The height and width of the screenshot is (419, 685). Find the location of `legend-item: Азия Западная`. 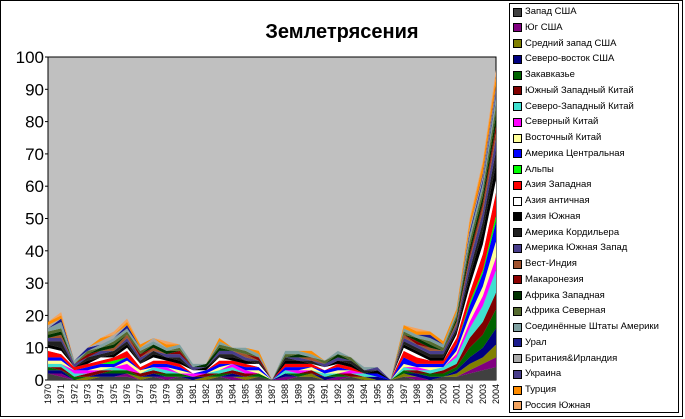

legend-item: Азия Западная is located at coordinates (552, 185).